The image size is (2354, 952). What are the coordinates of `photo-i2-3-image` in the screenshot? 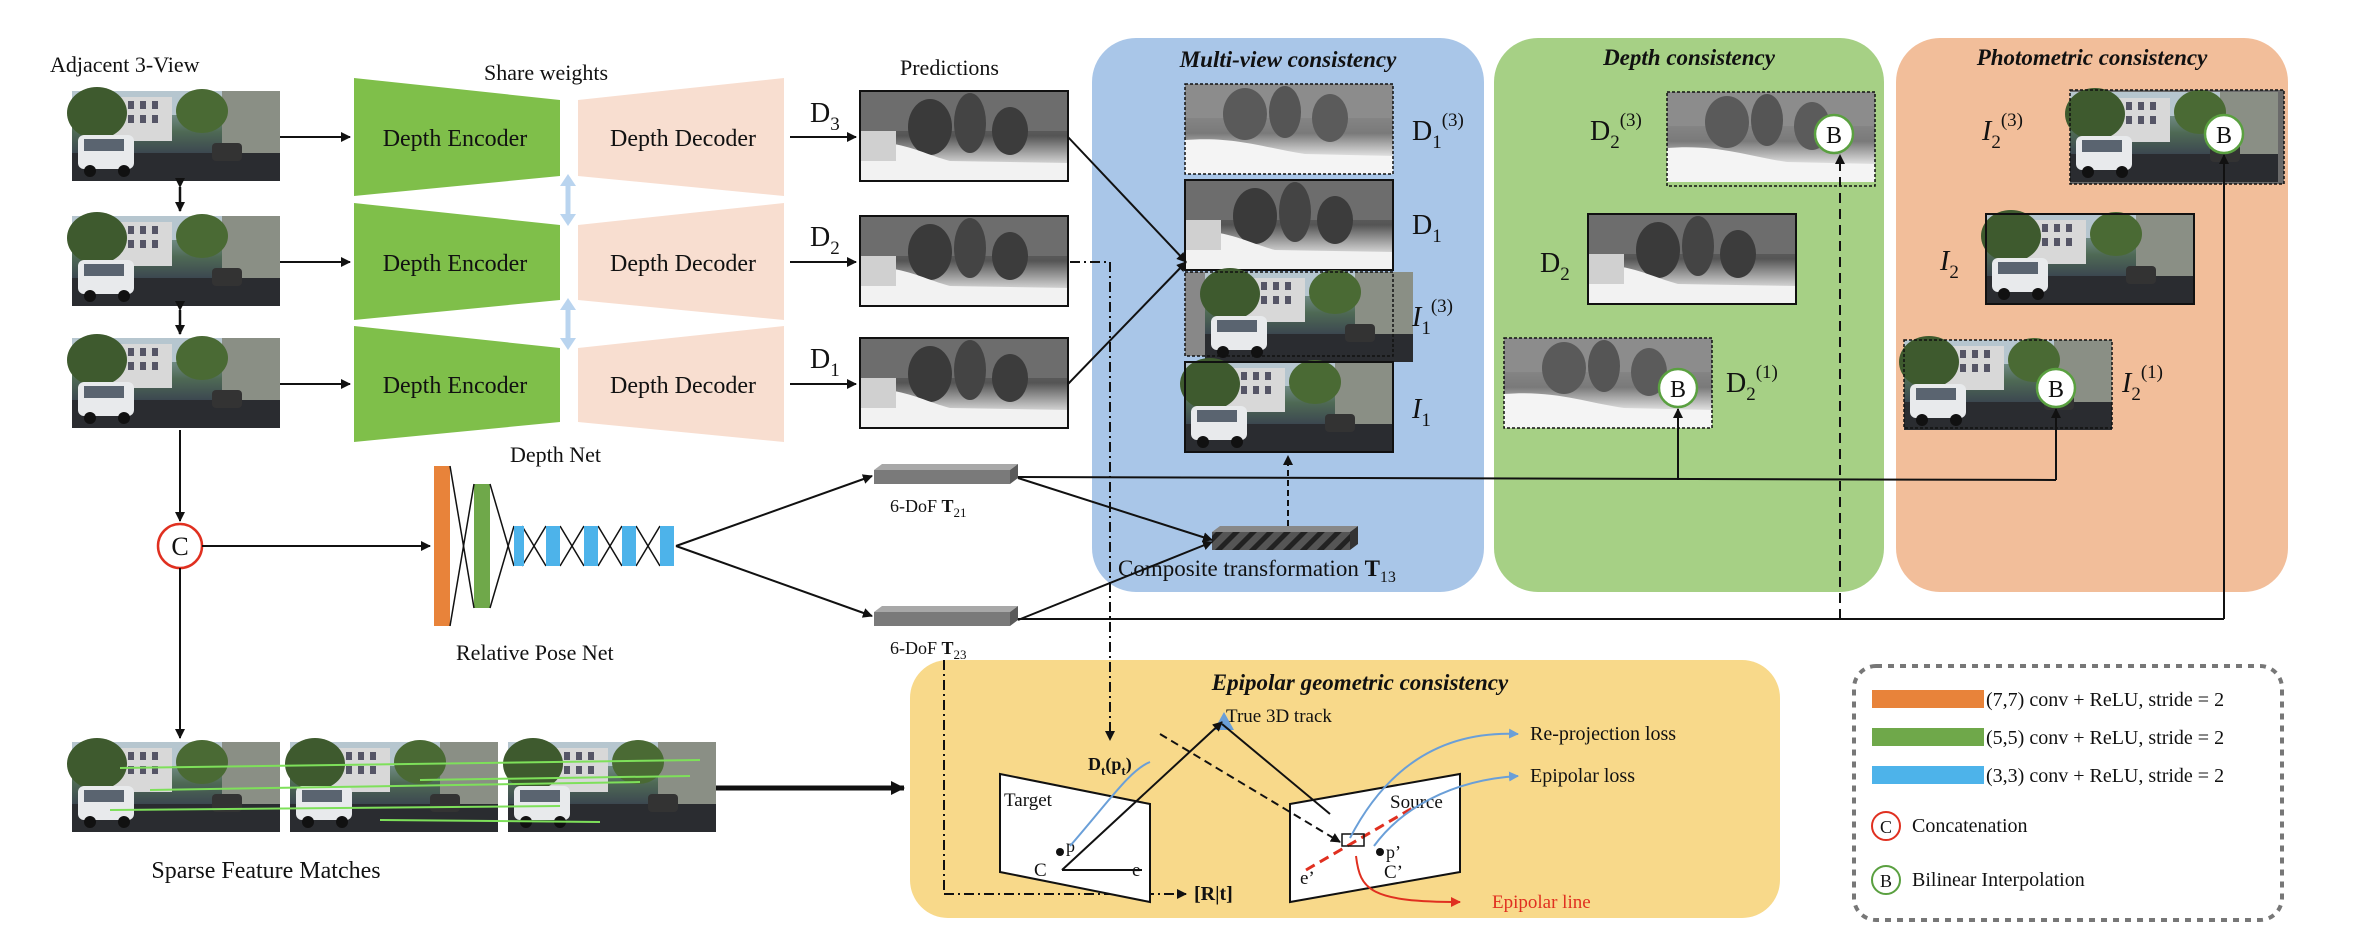 It's located at (2175, 136).